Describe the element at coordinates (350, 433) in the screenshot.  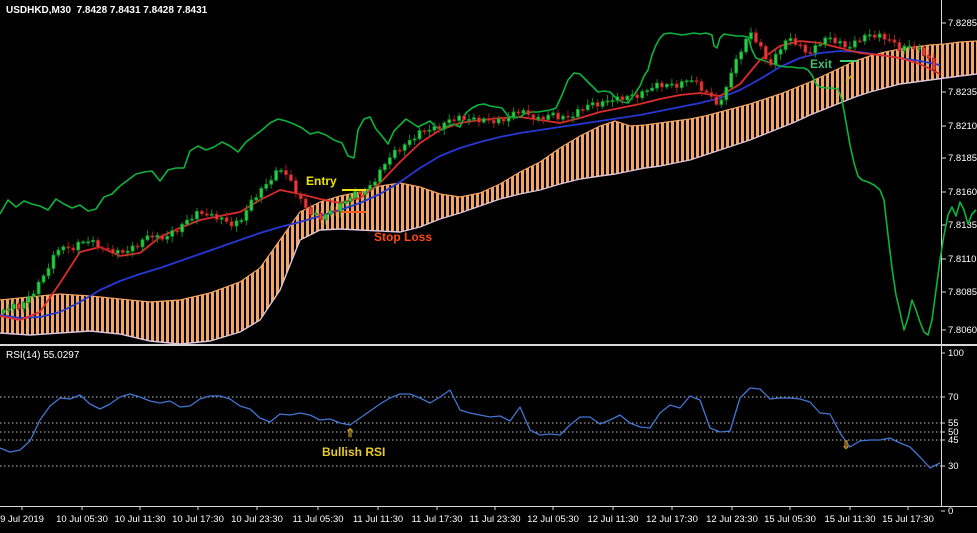
I see `rsi-up-arrow: ⇑` at that location.